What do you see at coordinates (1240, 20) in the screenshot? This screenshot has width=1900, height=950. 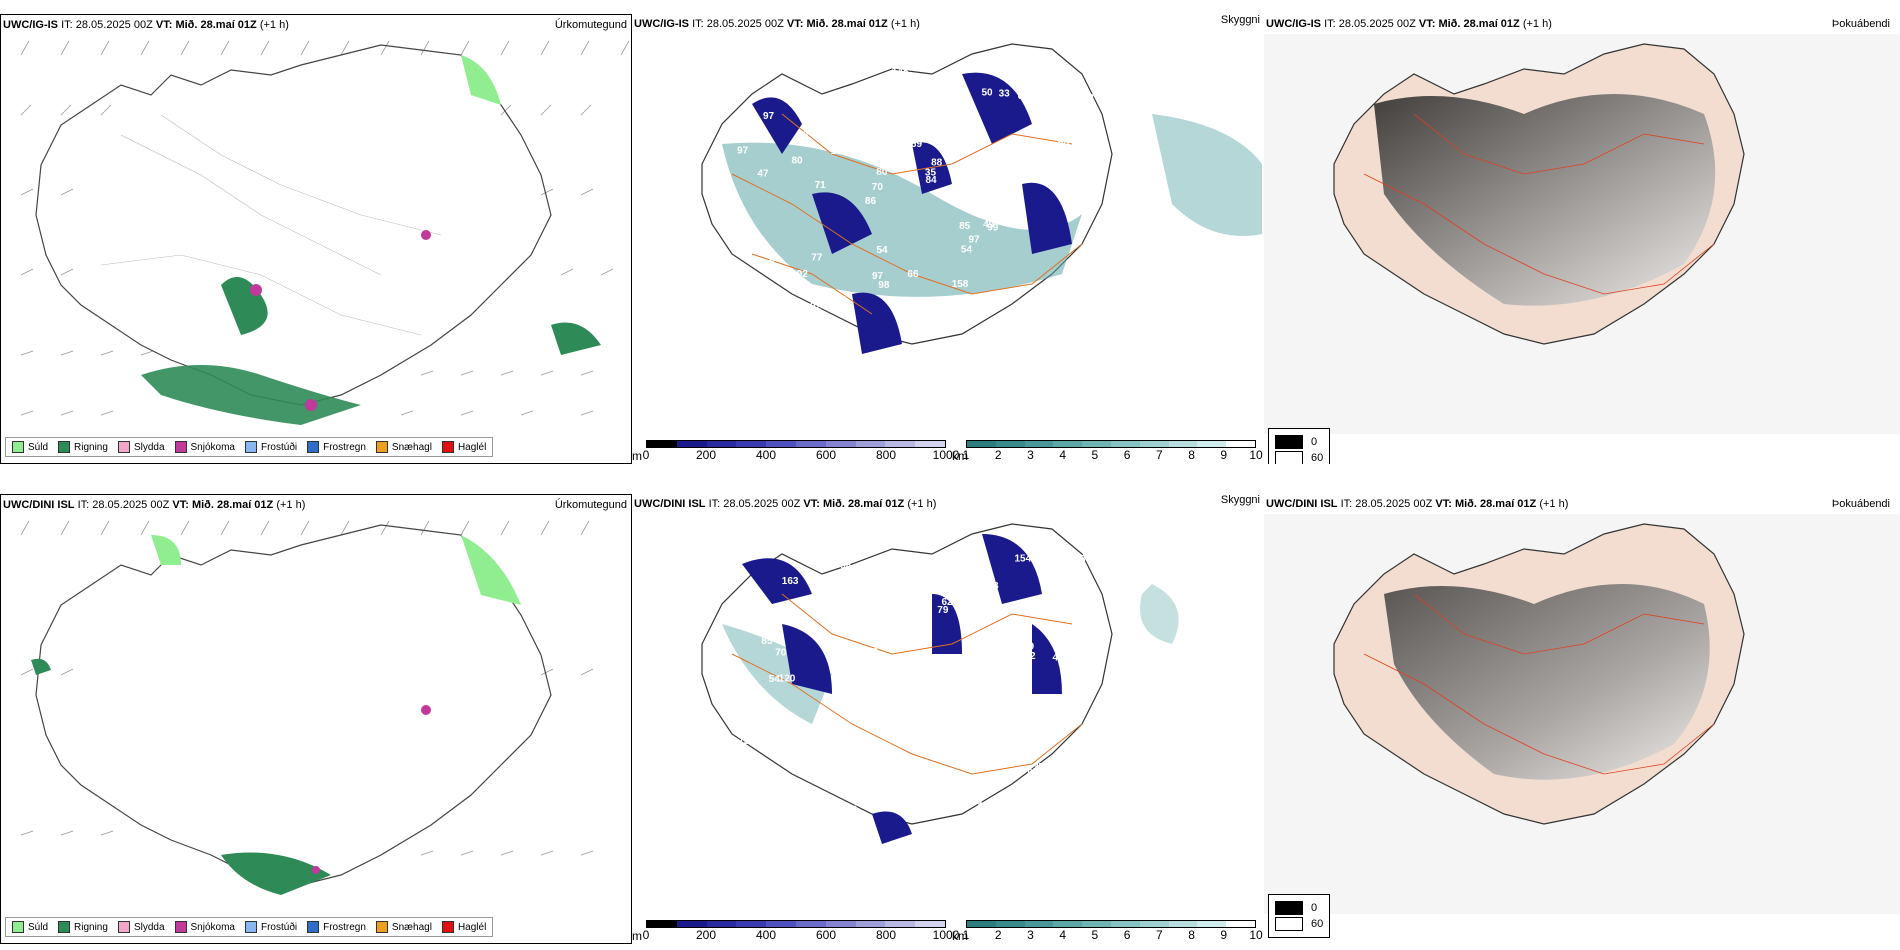 I see `map-title: Skyggni` at bounding box center [1240, 20].